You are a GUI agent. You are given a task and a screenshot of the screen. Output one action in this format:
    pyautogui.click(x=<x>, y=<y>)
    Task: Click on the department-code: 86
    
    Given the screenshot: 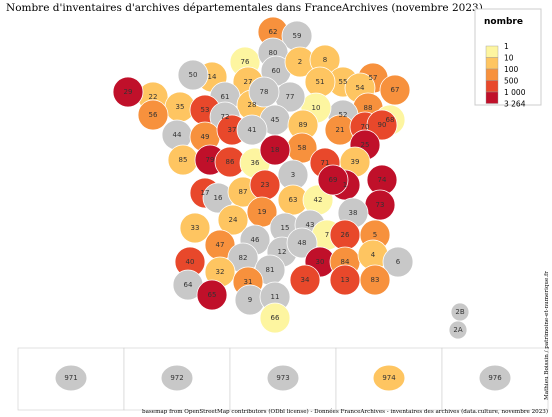 What is the action you would take?
    pyautogui.click(x=230, y=162)
    